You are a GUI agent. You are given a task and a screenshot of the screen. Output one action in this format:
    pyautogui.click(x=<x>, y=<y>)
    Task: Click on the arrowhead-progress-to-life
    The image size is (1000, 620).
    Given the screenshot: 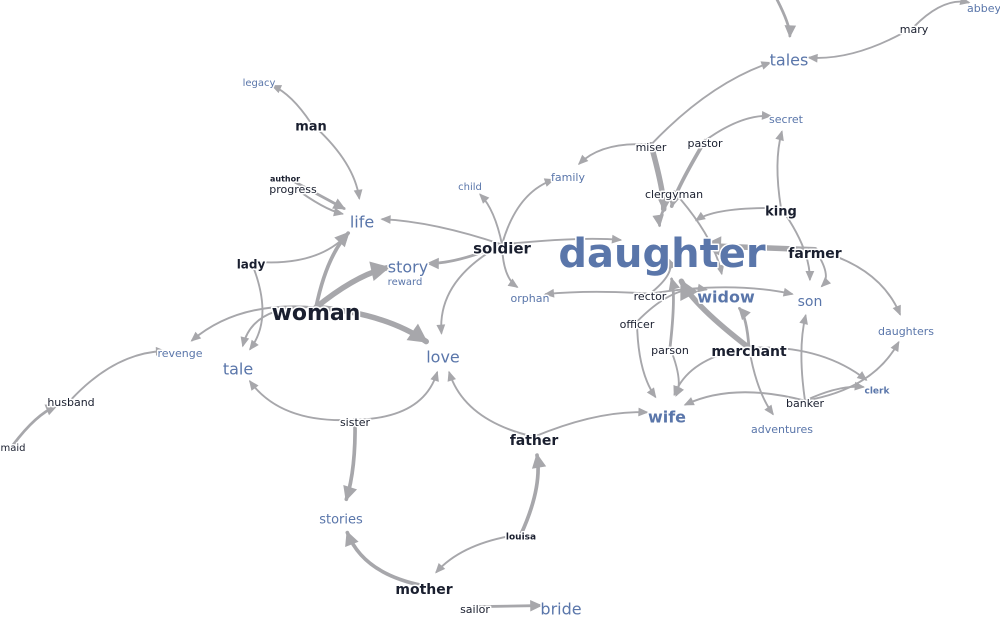 What is the action you would take?
    pyautogui.click(x=339, y=212)
    